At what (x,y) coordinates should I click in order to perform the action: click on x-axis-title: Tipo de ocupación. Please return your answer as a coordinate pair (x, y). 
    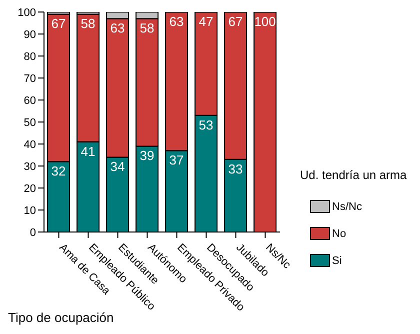
    Looking at the image, I should click on (61, 317).